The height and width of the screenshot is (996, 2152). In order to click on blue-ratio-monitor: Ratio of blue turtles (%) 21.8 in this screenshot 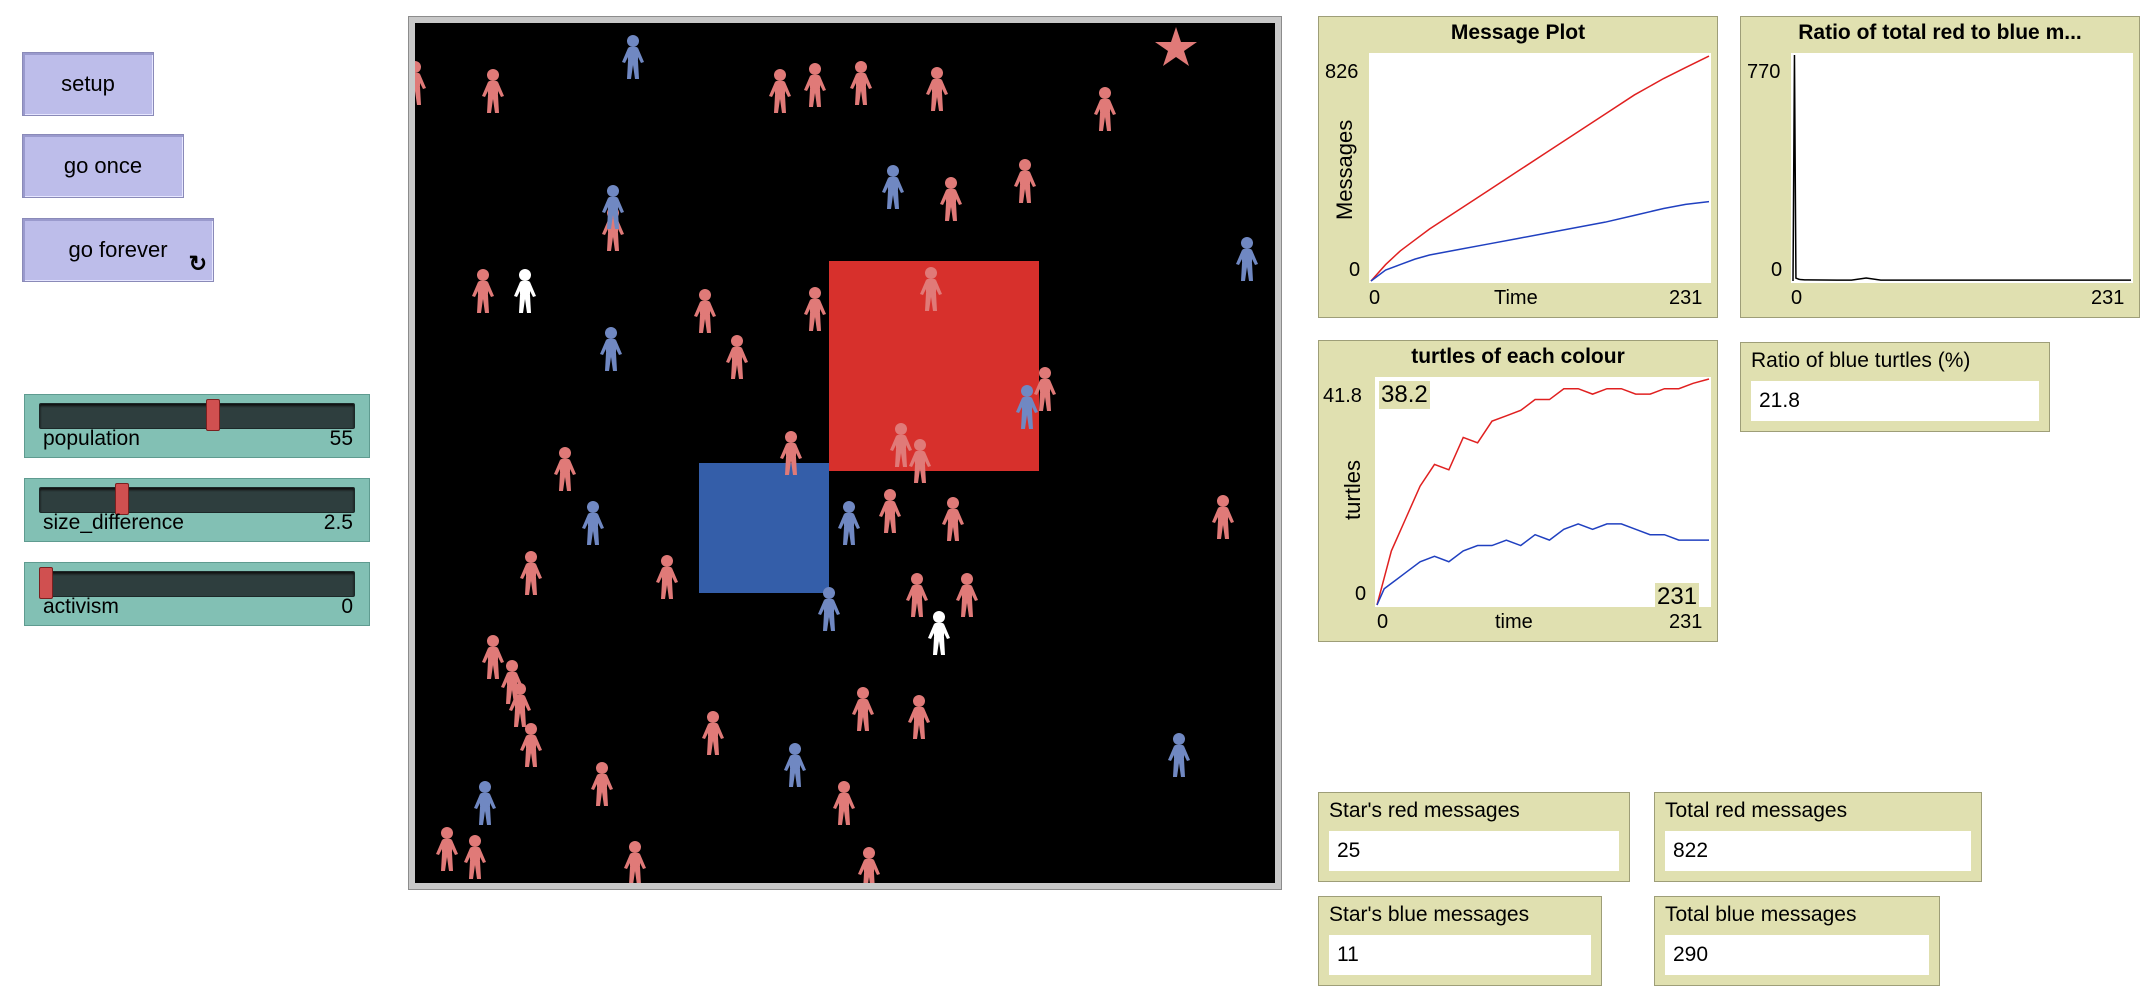, I will do `click(1895, 387)`.